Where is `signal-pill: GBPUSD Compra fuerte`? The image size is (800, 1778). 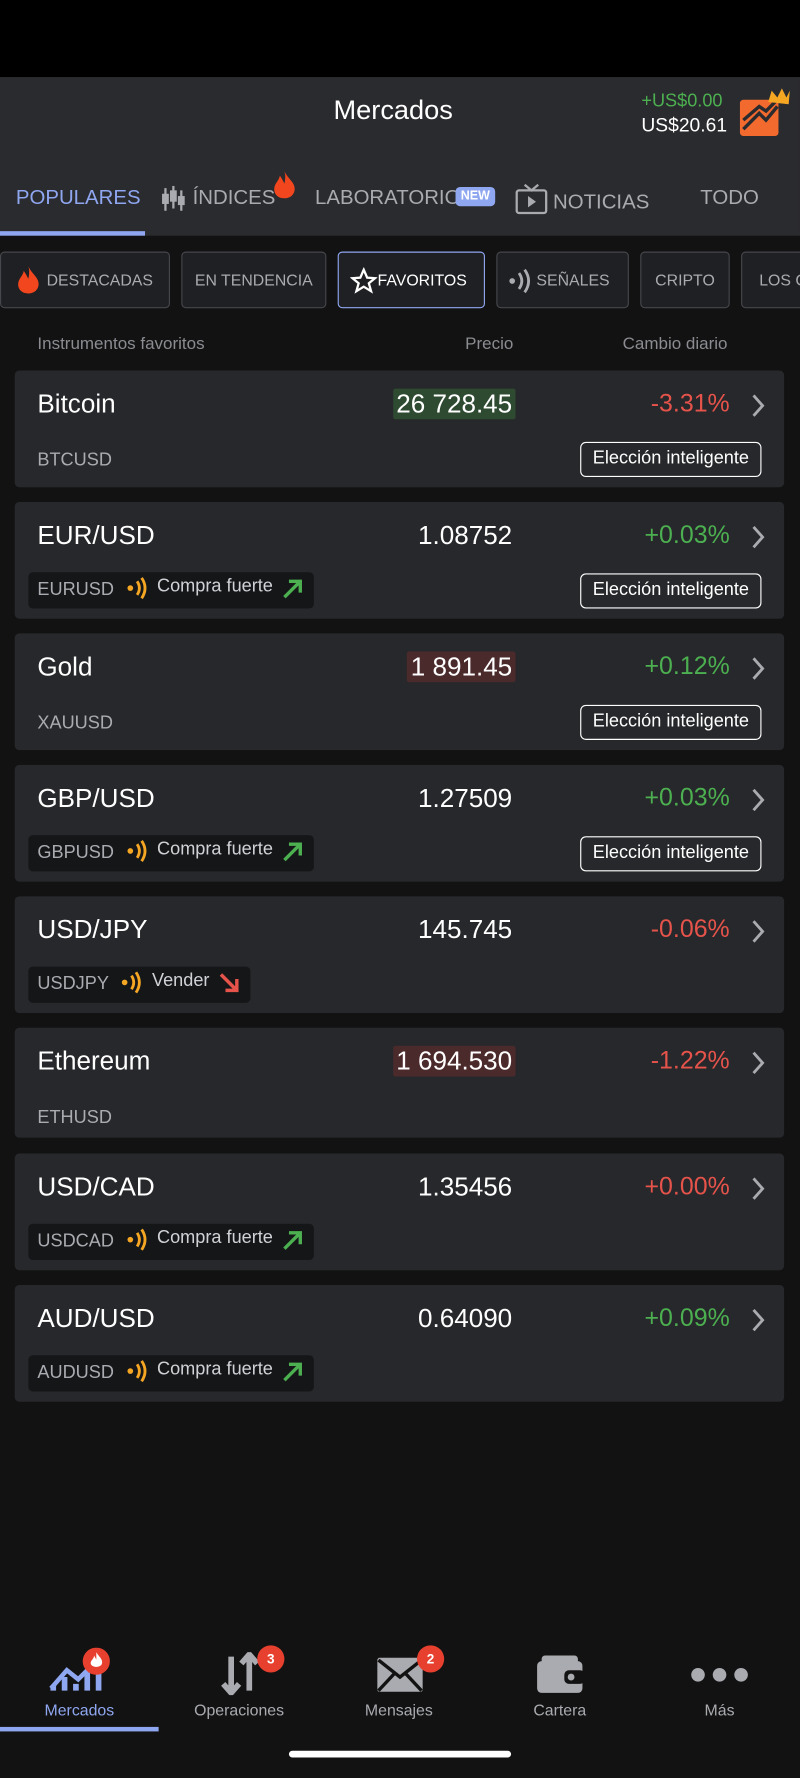
signal-pill: GBPUSD Compra fuerte is located at coordinates (171, 853).